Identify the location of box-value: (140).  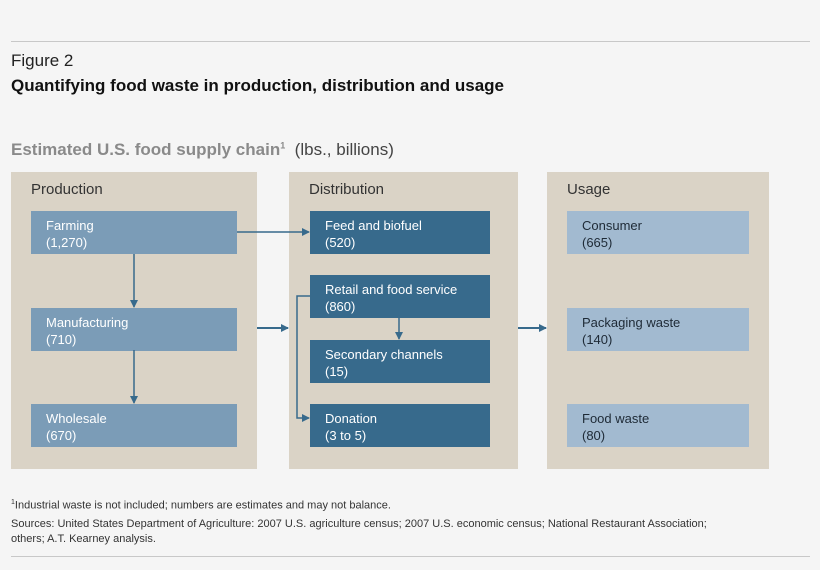
(597, 339).